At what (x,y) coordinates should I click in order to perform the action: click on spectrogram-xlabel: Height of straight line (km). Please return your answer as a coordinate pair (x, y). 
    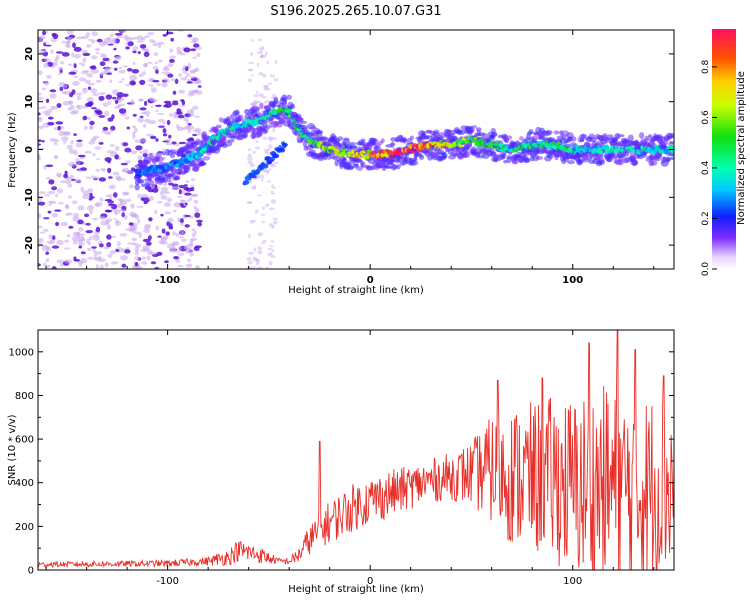
    Looking at the image, I should click on (356, 290).